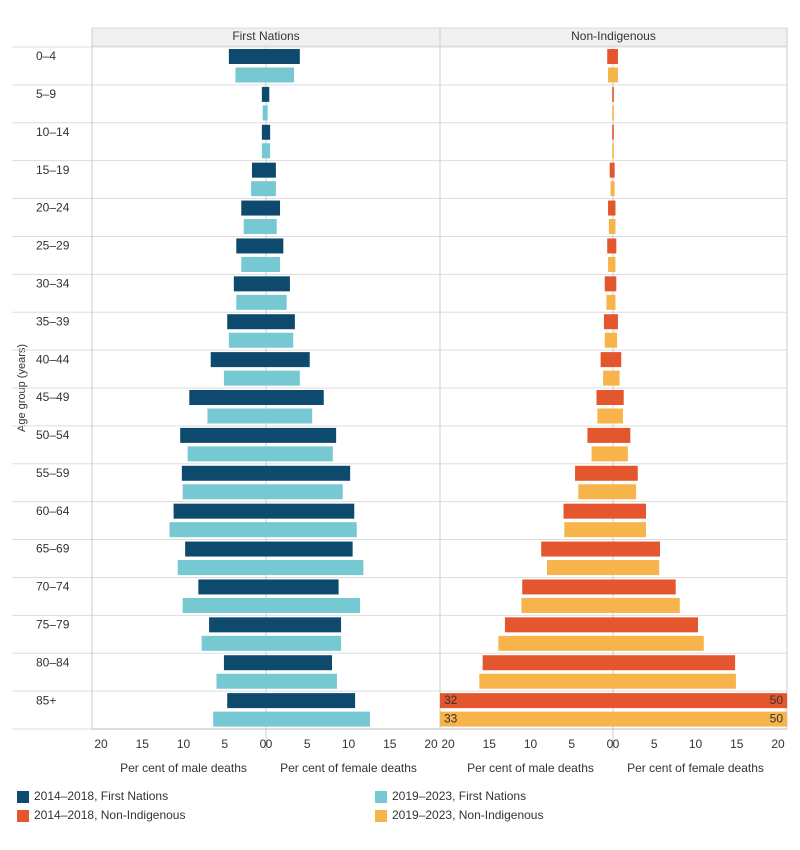 This screenshot has height=850, width=800. What do you see at coordinates (109, 815) in the screenshot?
I see `legend-label: 2014–2018, Non-Indigenous` at bounding box center [109, 815].